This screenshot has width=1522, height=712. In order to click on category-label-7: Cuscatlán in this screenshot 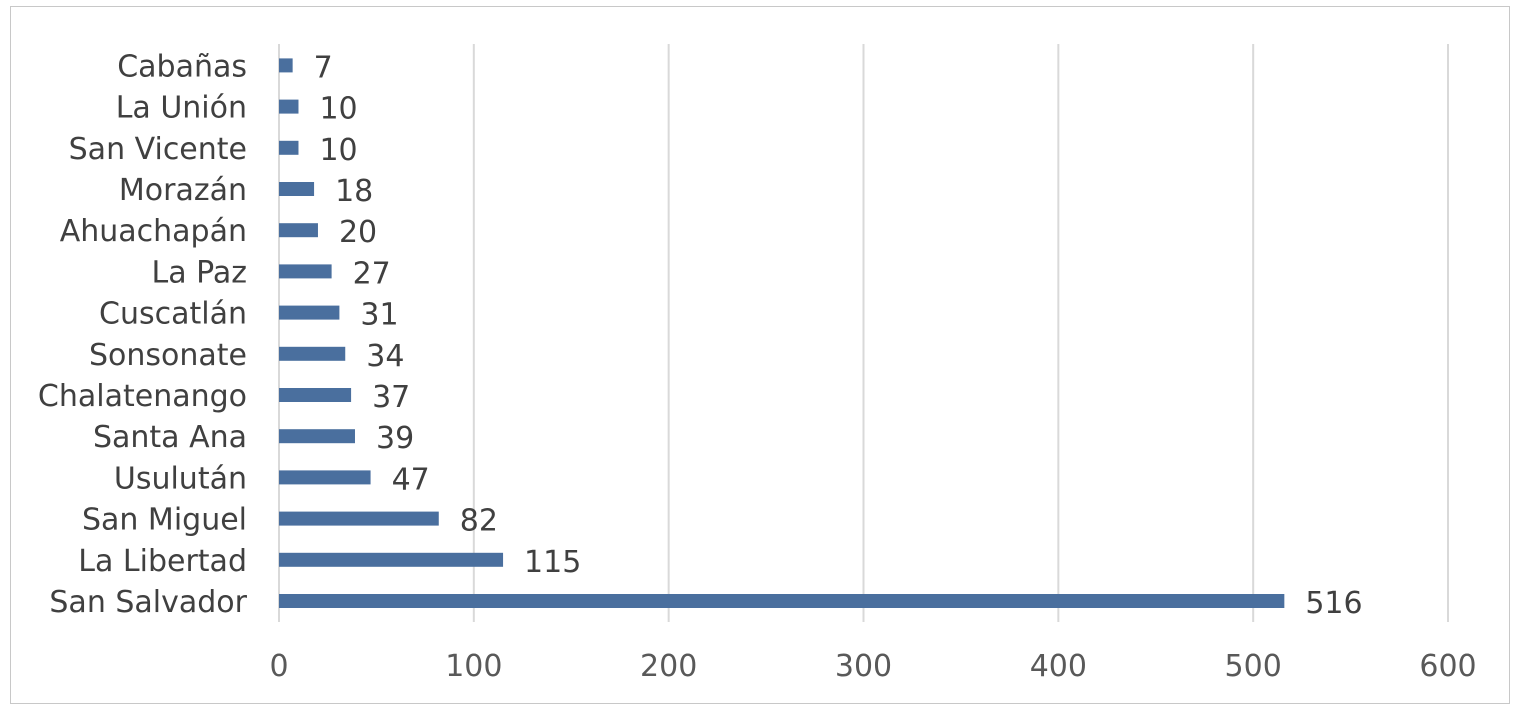, I will do `click(173, 314)`.